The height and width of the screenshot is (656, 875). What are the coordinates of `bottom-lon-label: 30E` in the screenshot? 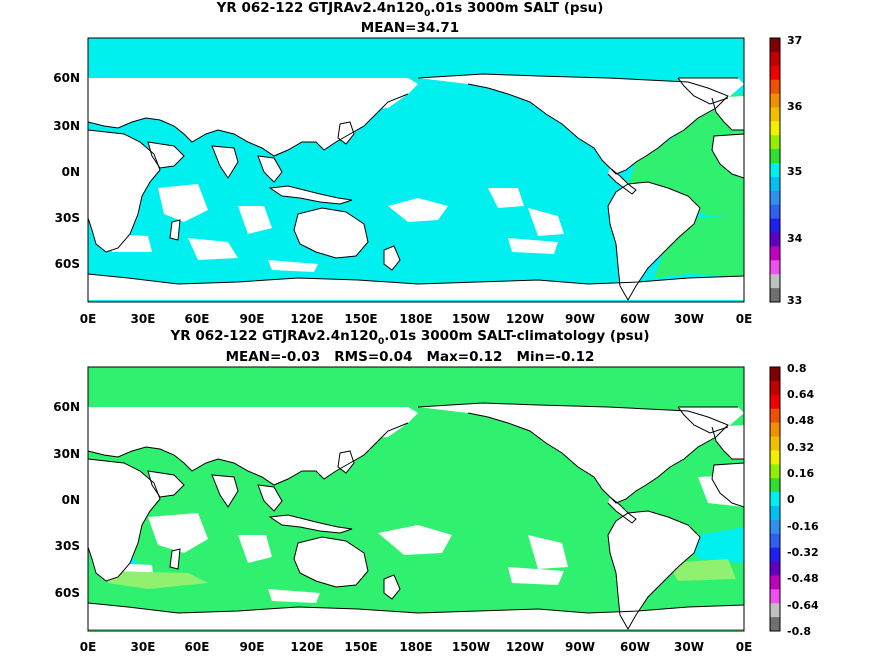 It's located at (143, 647).